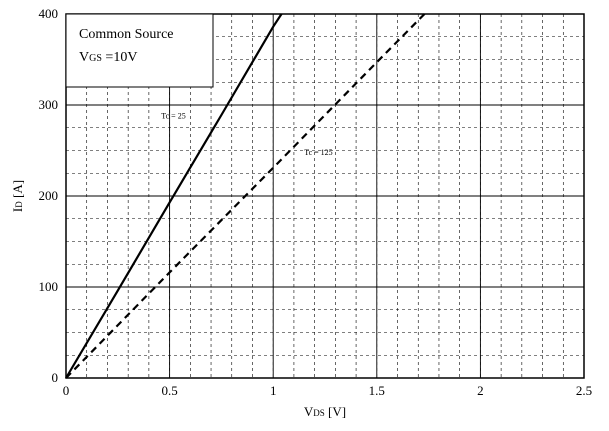  I want to click on x-tick-label: 2.5, so click(584, 390).